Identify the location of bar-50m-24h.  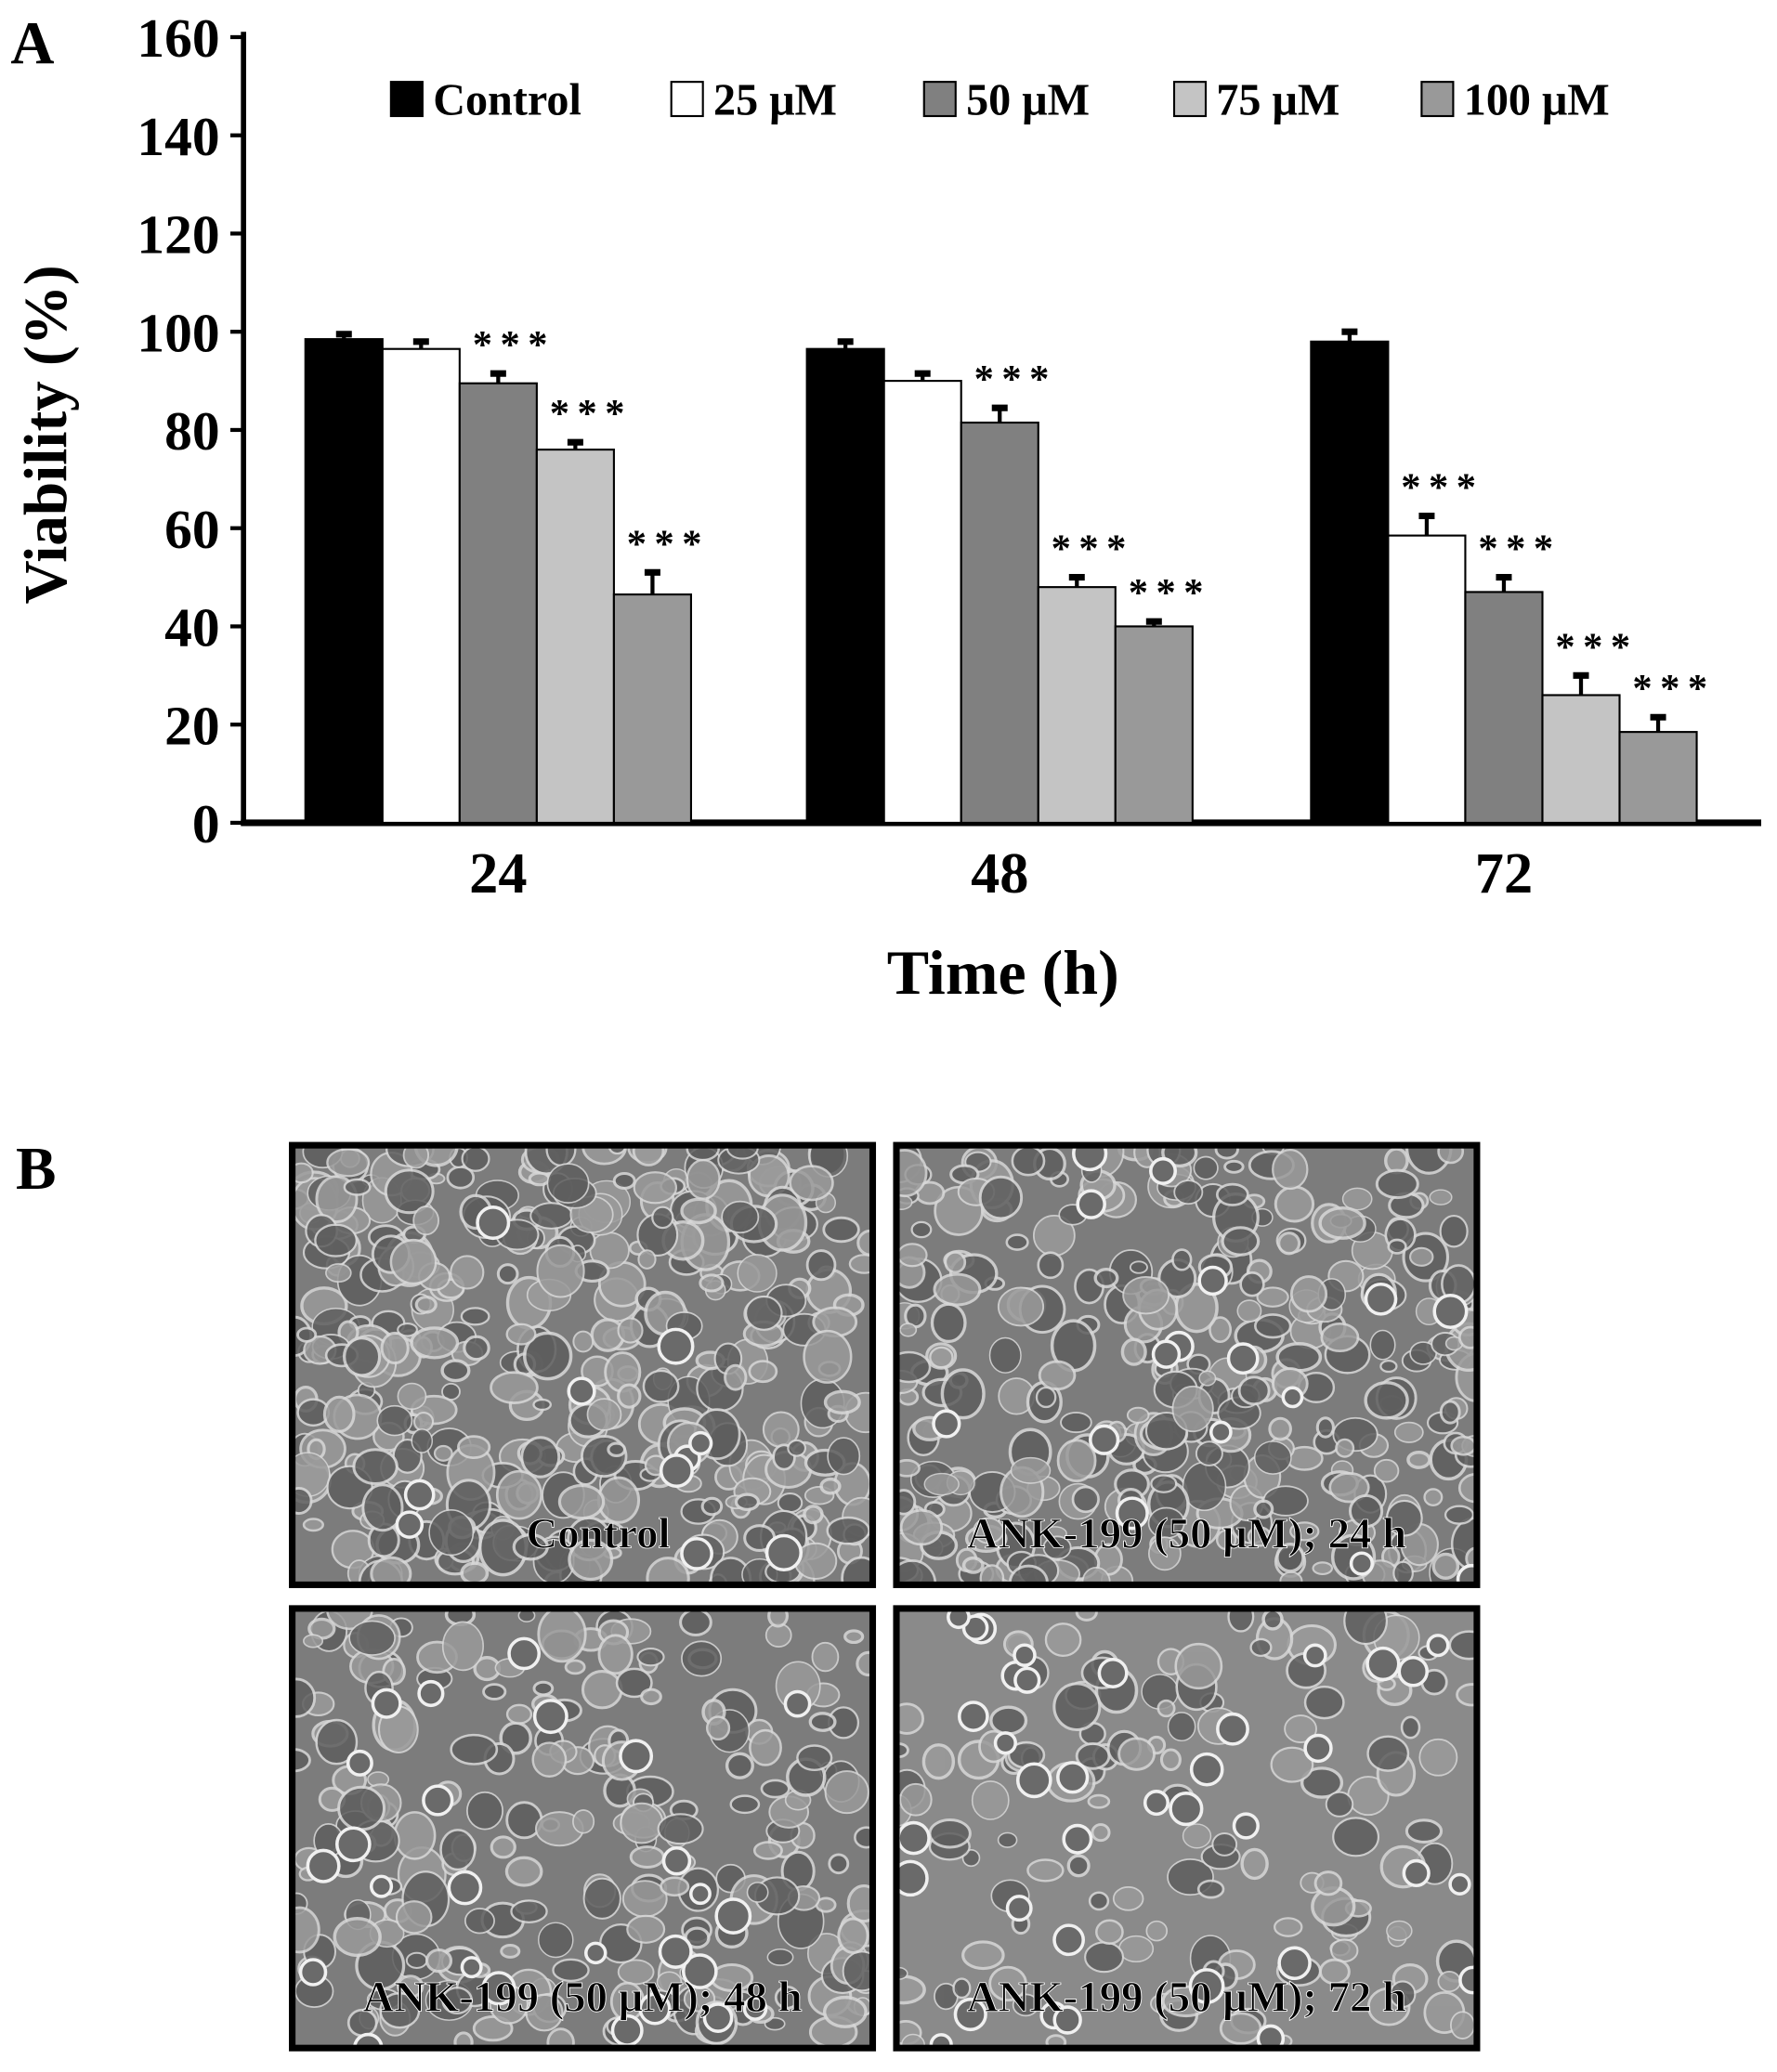
(498, 603).